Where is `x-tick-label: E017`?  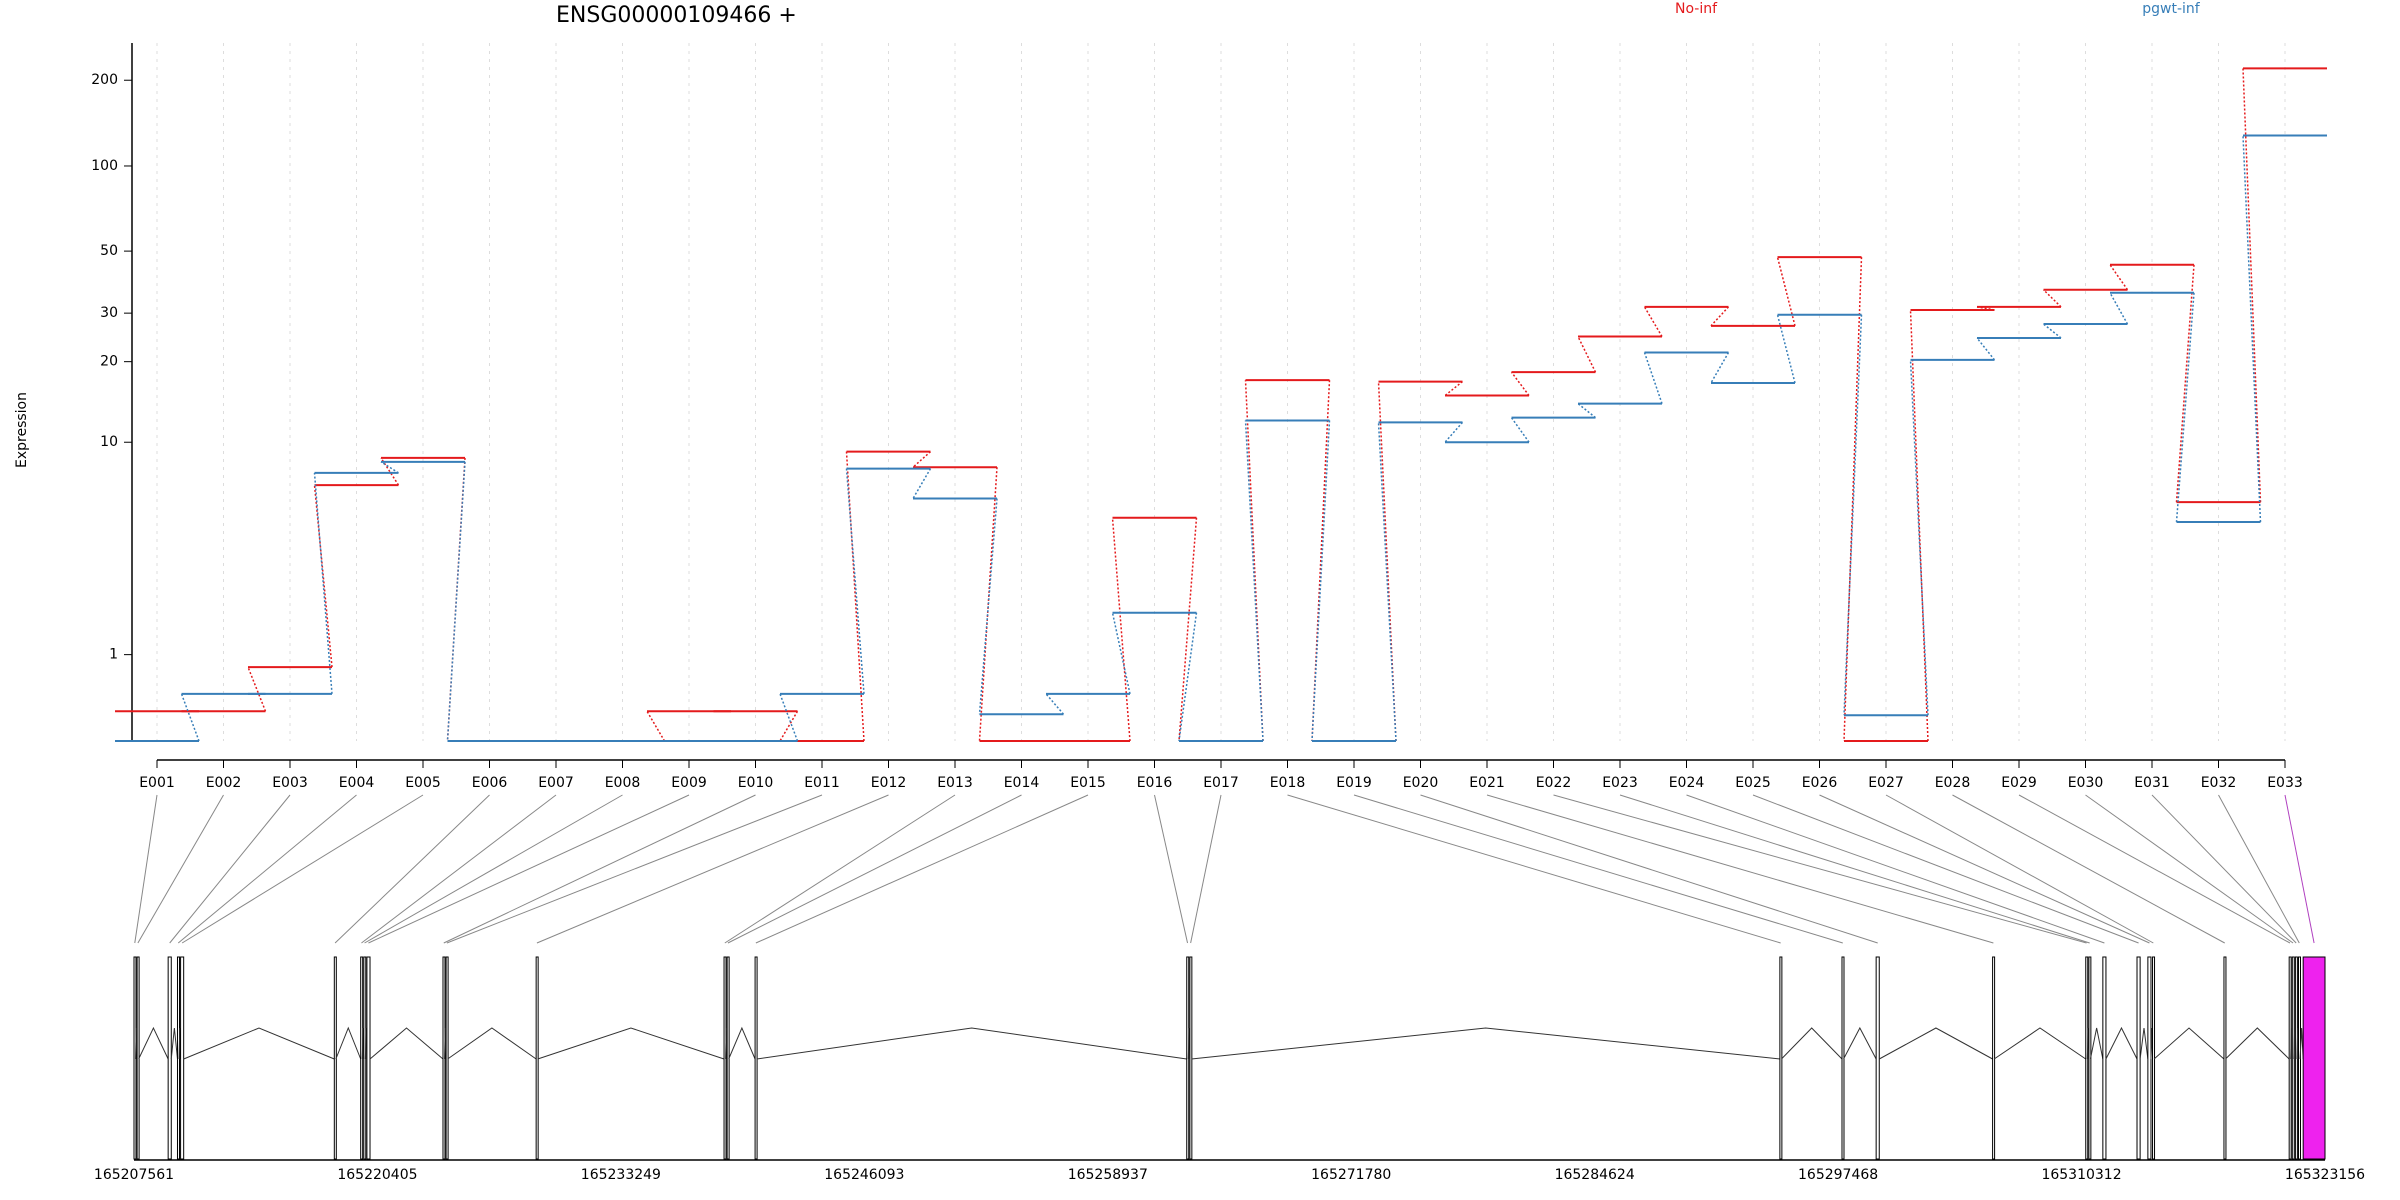
x-tick-label: E017 is located at coordinates (1221, 783).